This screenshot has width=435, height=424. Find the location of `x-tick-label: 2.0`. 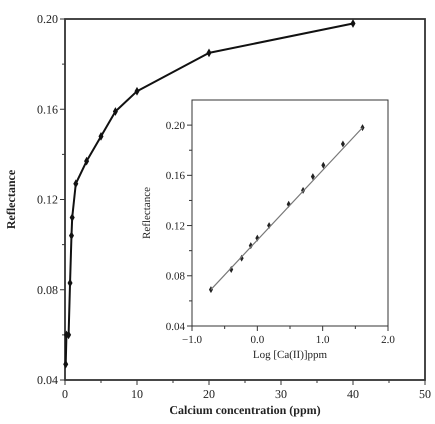

x-tick-label: 2.0 is located at coordinates (388, 340).